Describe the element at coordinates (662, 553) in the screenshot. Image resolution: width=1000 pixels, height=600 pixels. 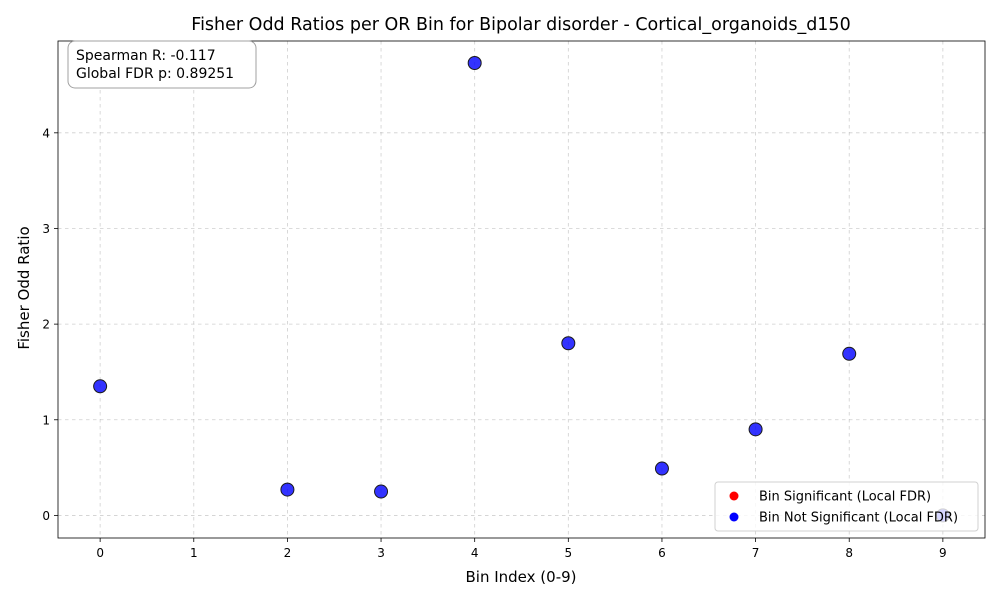
I see `x-tick-label: 6` at that location.